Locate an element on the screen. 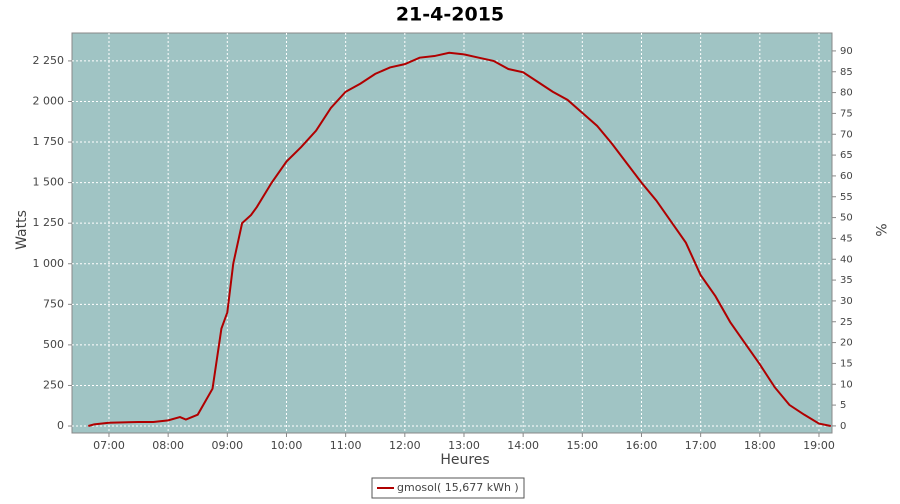 The height and width of the screenshot is (504, 900). y-tick-label: 2 250 is located at coordinates (49, 60).